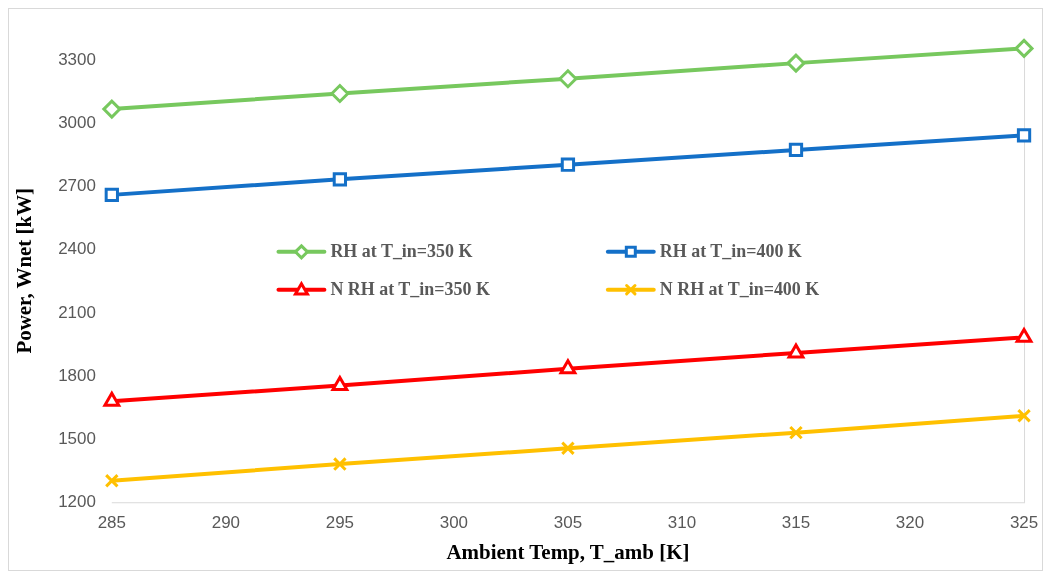 The width and height of the screenshot is (1051, 579). What do you see at coordinates (77, 502) in the screenshot?
I see `y-tick-label: 1200` at bounding box center [77, 502].